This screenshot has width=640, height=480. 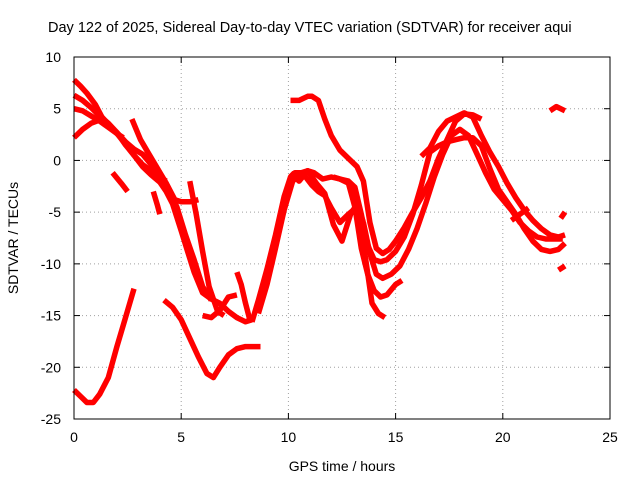 I want to click on y-tick-label: 0, so click(x=57, y=160).